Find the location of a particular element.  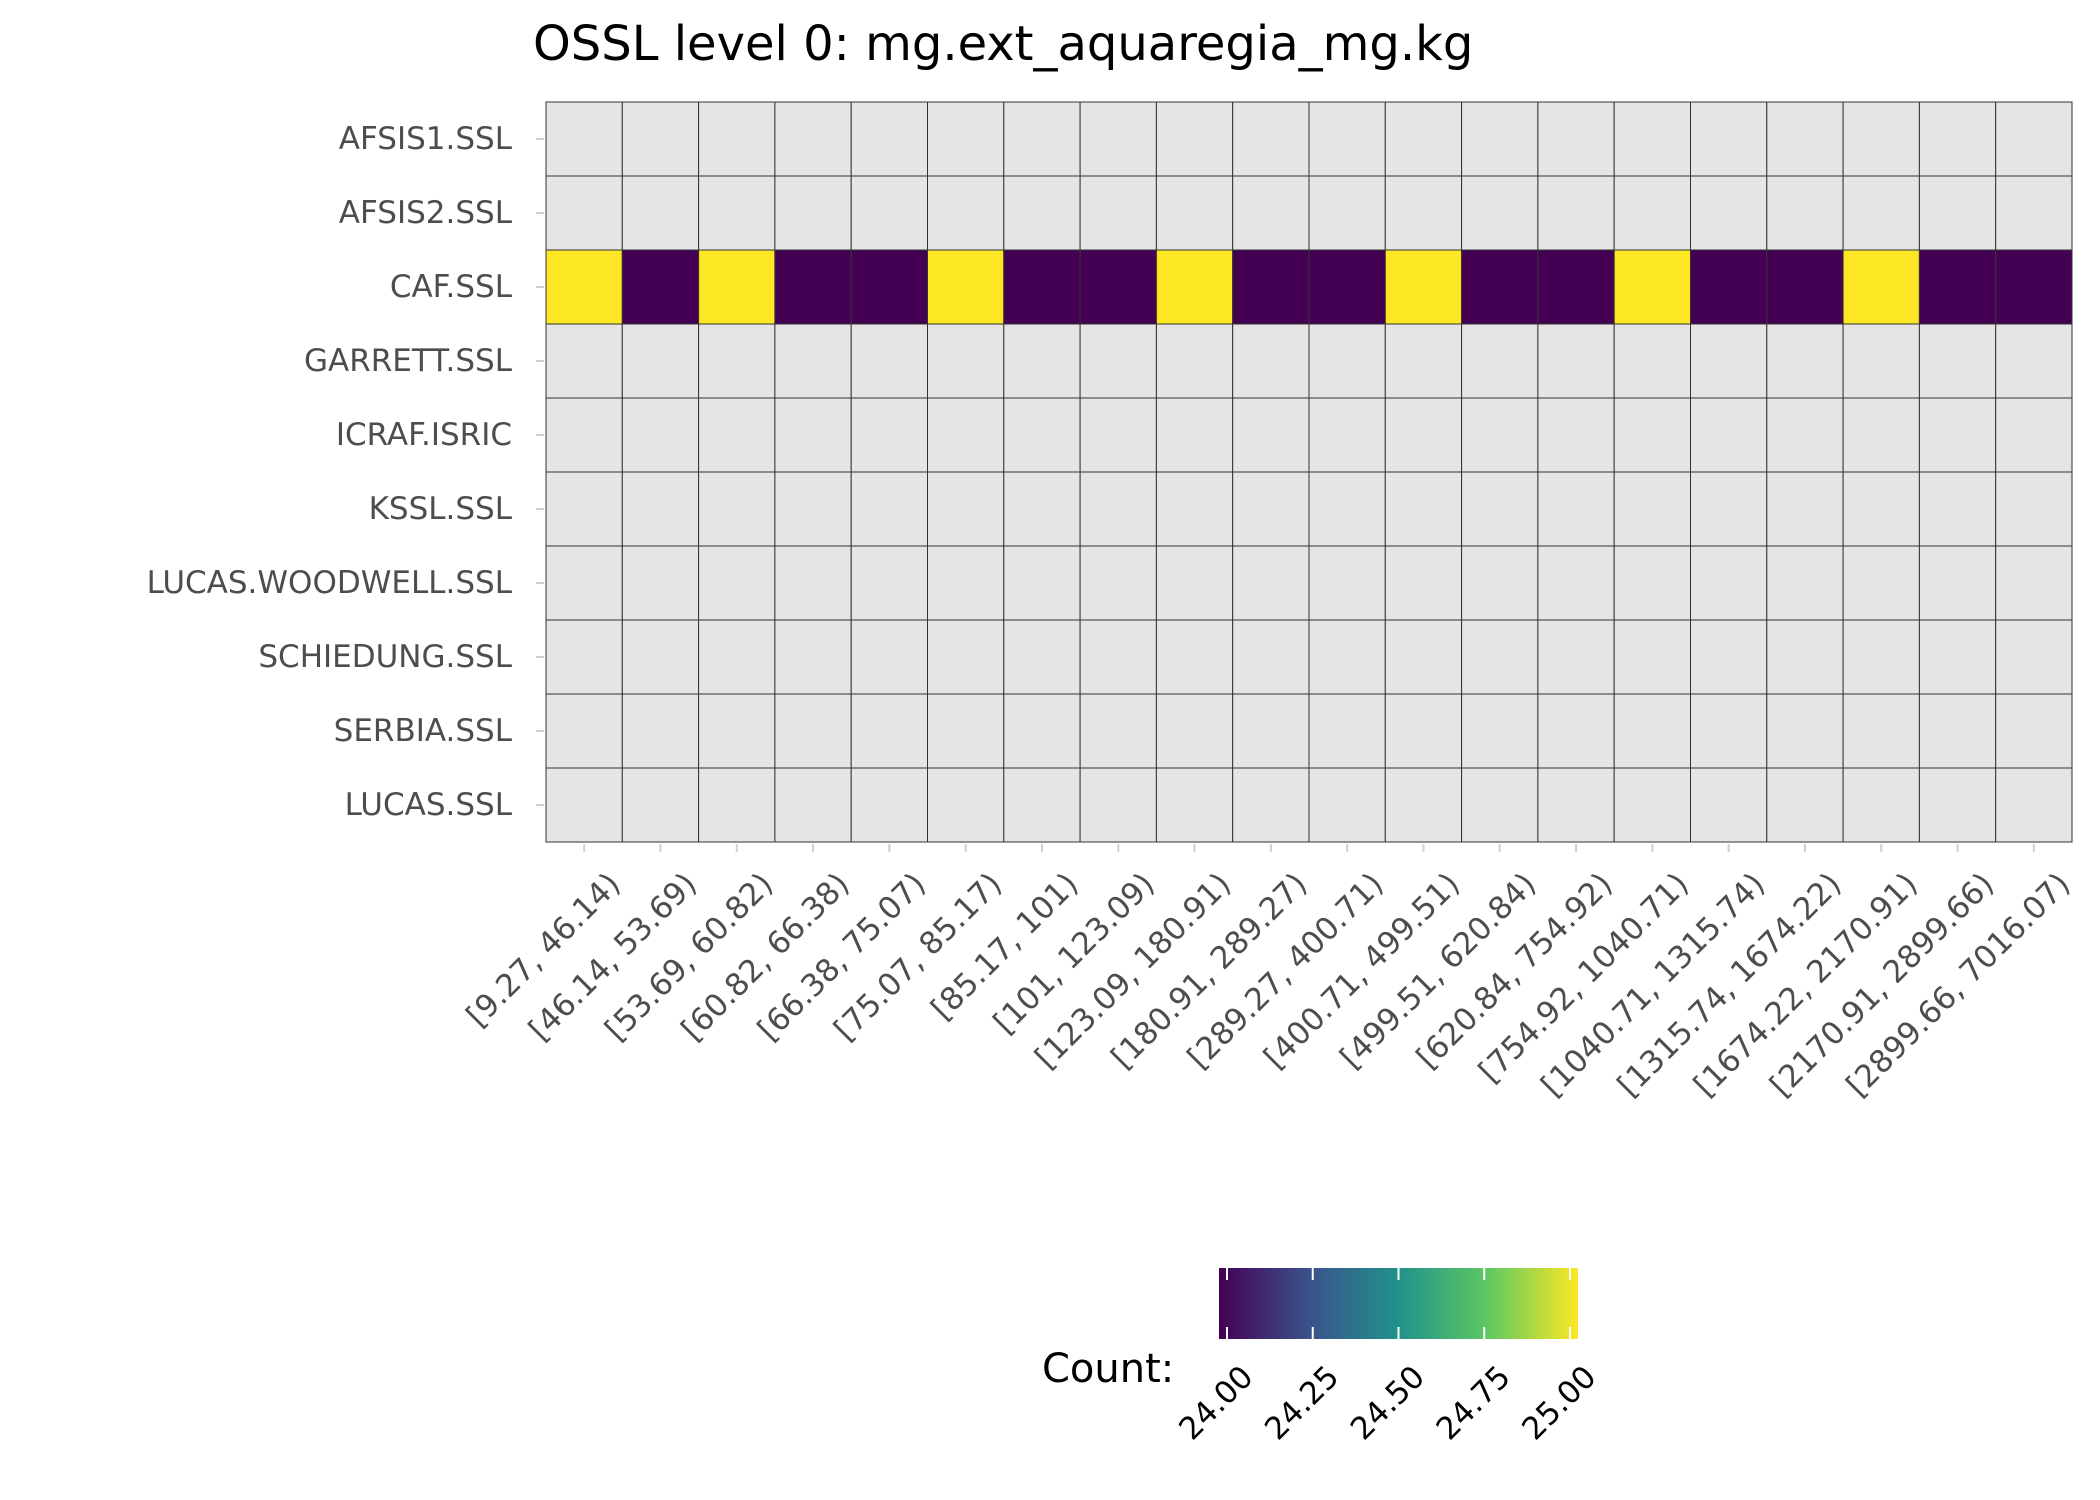

y-tick-label: KSSL.SSL is located at coordinates (441, 509).